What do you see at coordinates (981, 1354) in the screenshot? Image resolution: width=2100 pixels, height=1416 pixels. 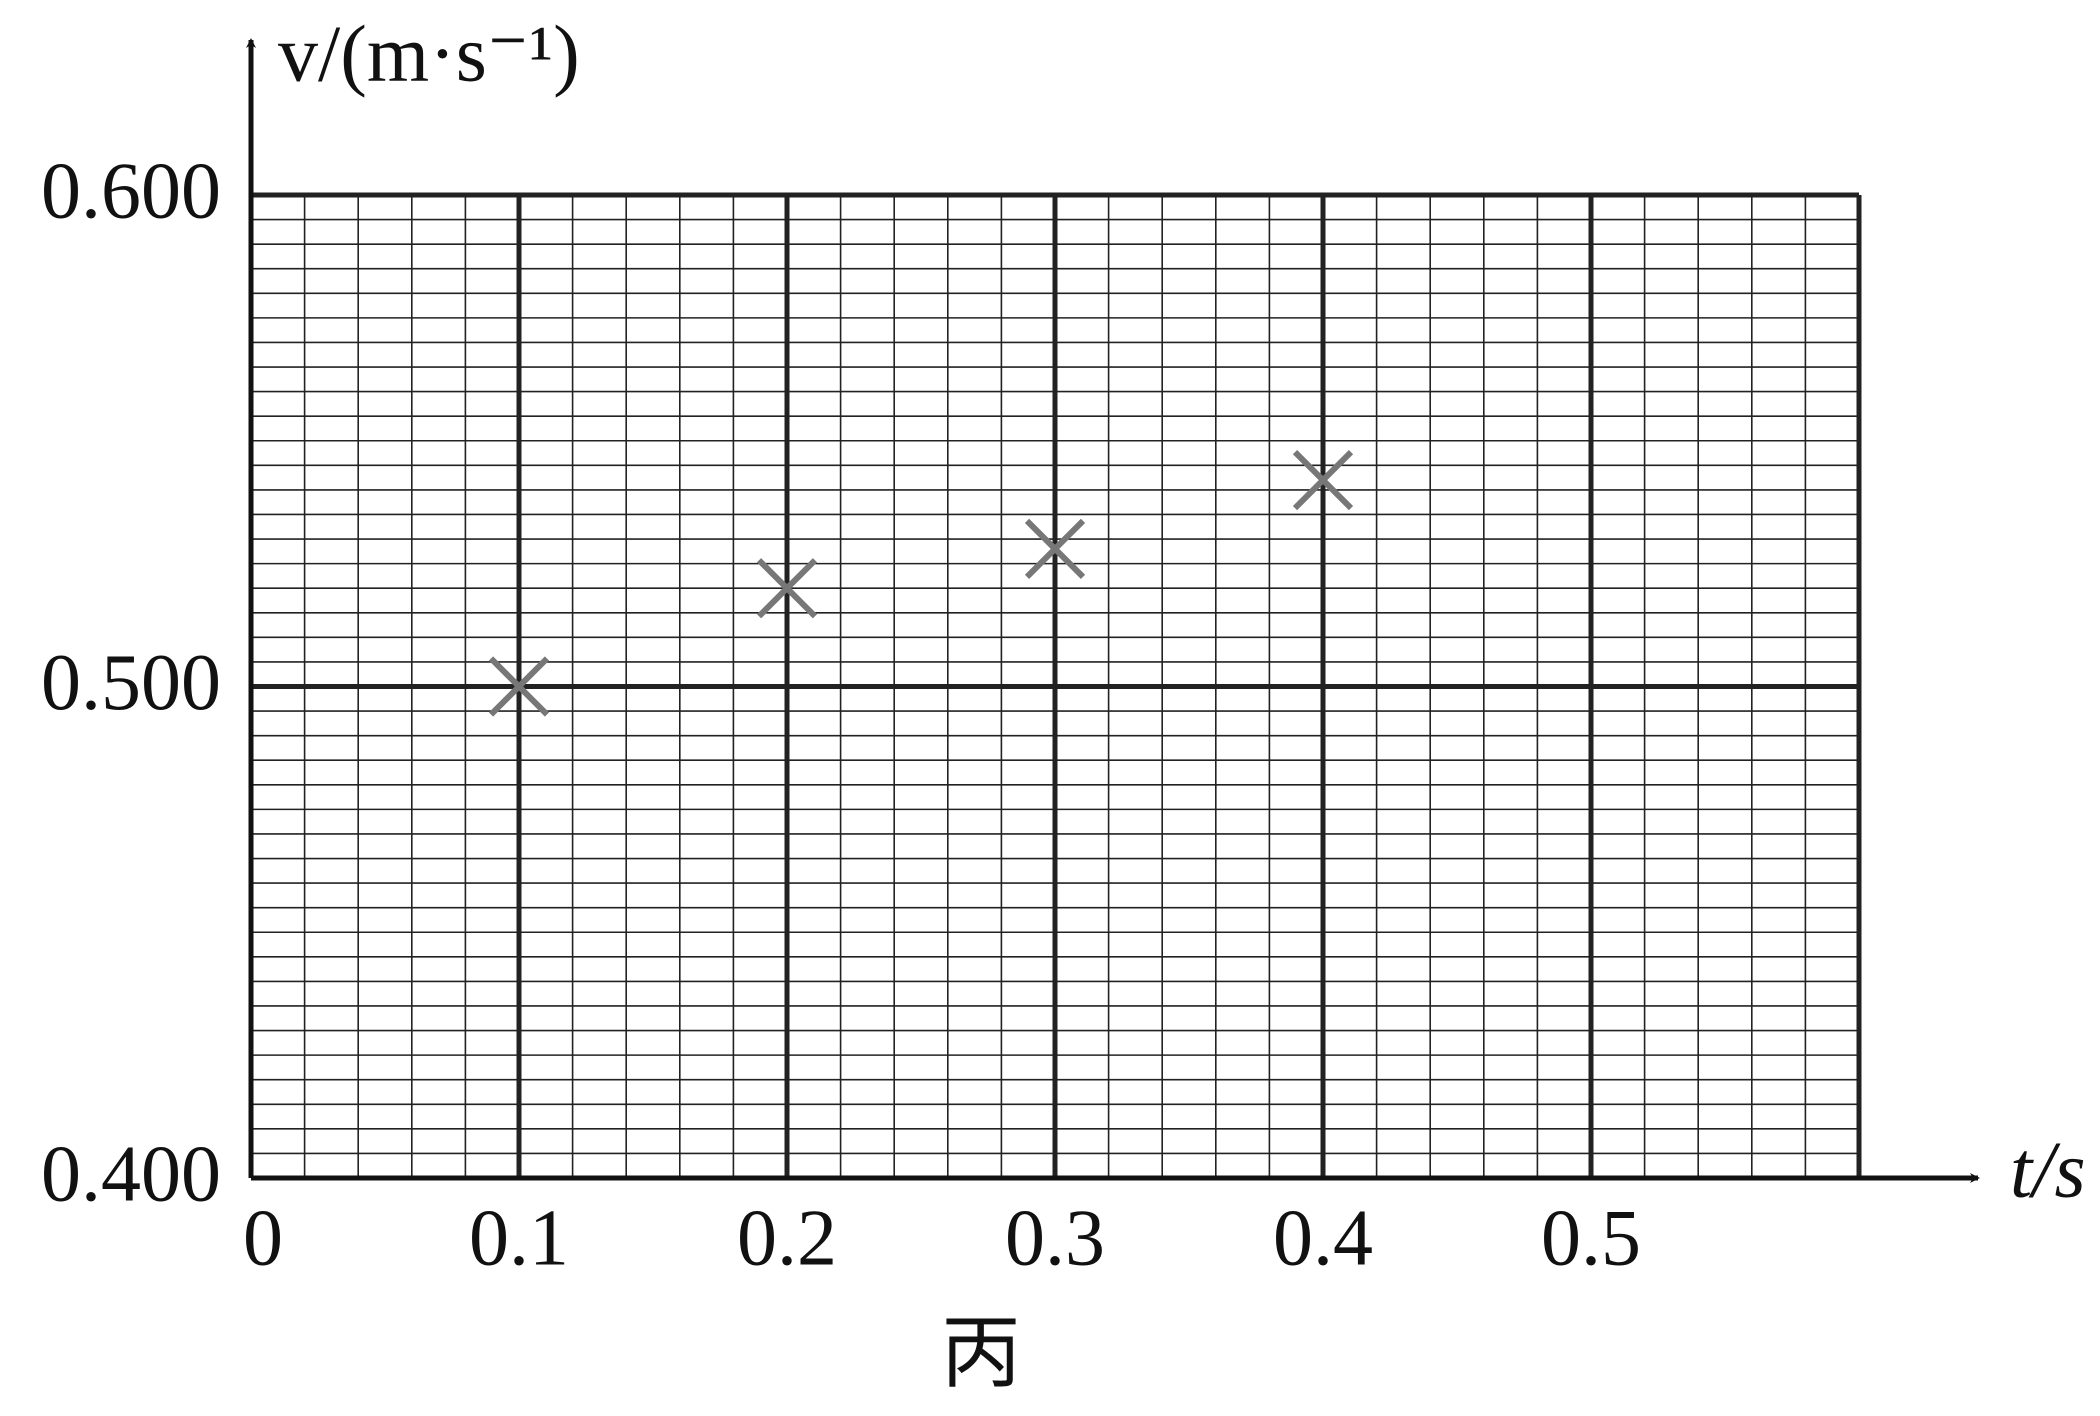 I see `caption: 丙` at bounding box center [981, 1354].